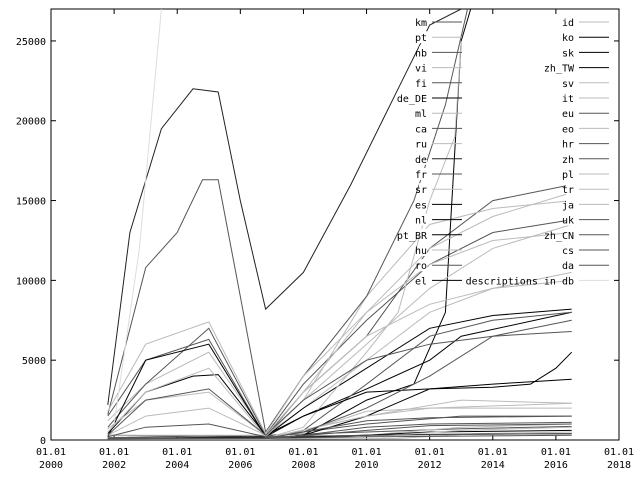  What do you see at coordinates (430, 465) in the screenshot?
I see `x-tick-label-year: 2012` at bounding box center [430, 465].